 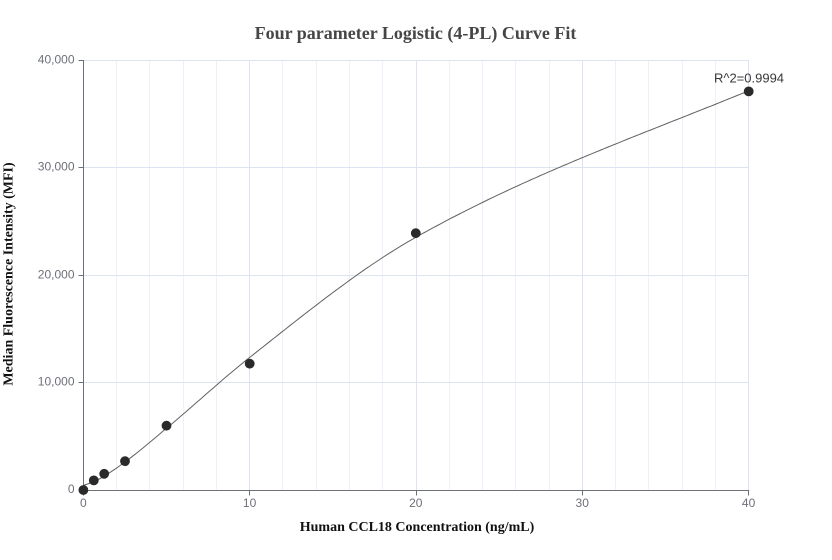 What do you see at coordinates (749, 78) in the screenshot?
I see `svg-text: R^2=0.9994` at bounding box center [749, 78].